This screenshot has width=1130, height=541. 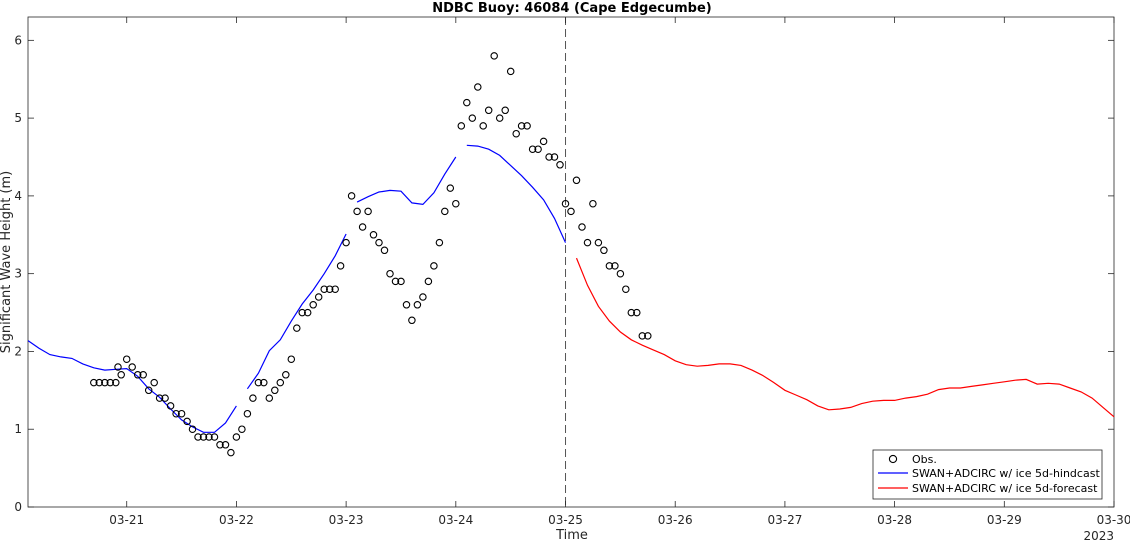 I want to click on y-tick-label: 4, so click(x=18, y=196).